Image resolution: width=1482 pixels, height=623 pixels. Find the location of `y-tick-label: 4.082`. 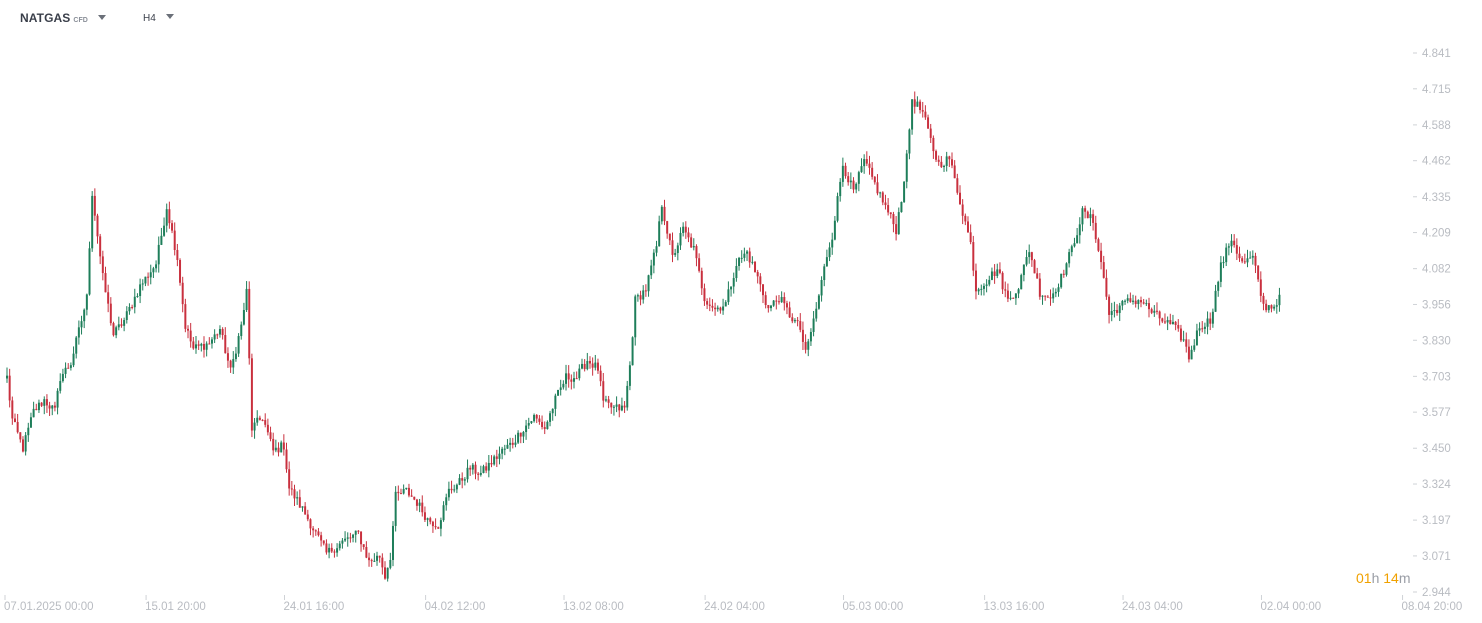

y-tick-label: 4.082 is located at coordinates (1436, 270).